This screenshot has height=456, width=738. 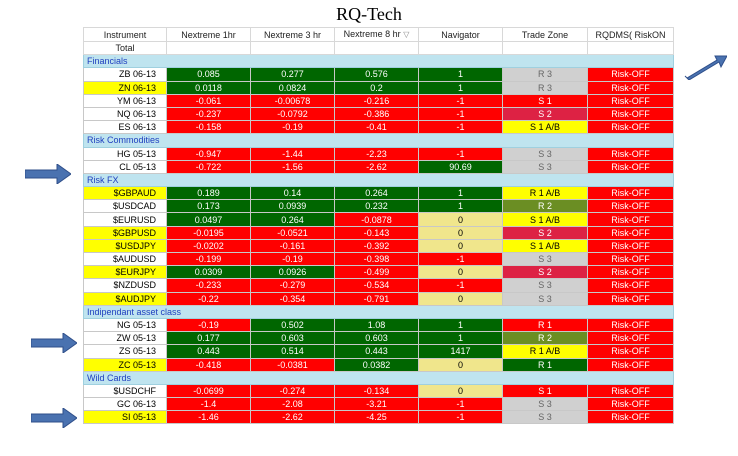 What do you see at coordinates (208, 246) in the screenshot?
I see `nextreme-1hr-cell: -0.0202` at bounding box center [208, 246].